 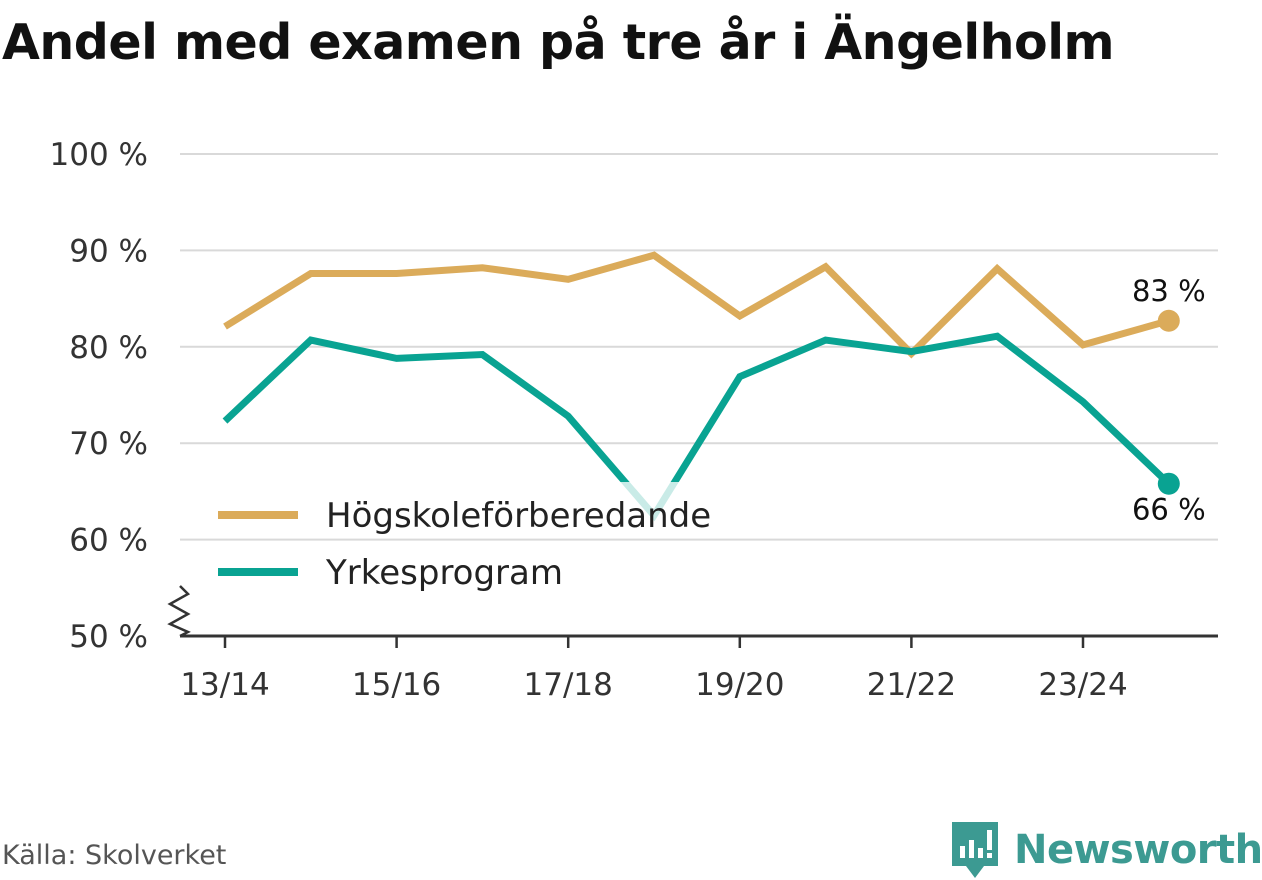 I want to click on y-tick-label: 50 %, so click(x=108, y=637).